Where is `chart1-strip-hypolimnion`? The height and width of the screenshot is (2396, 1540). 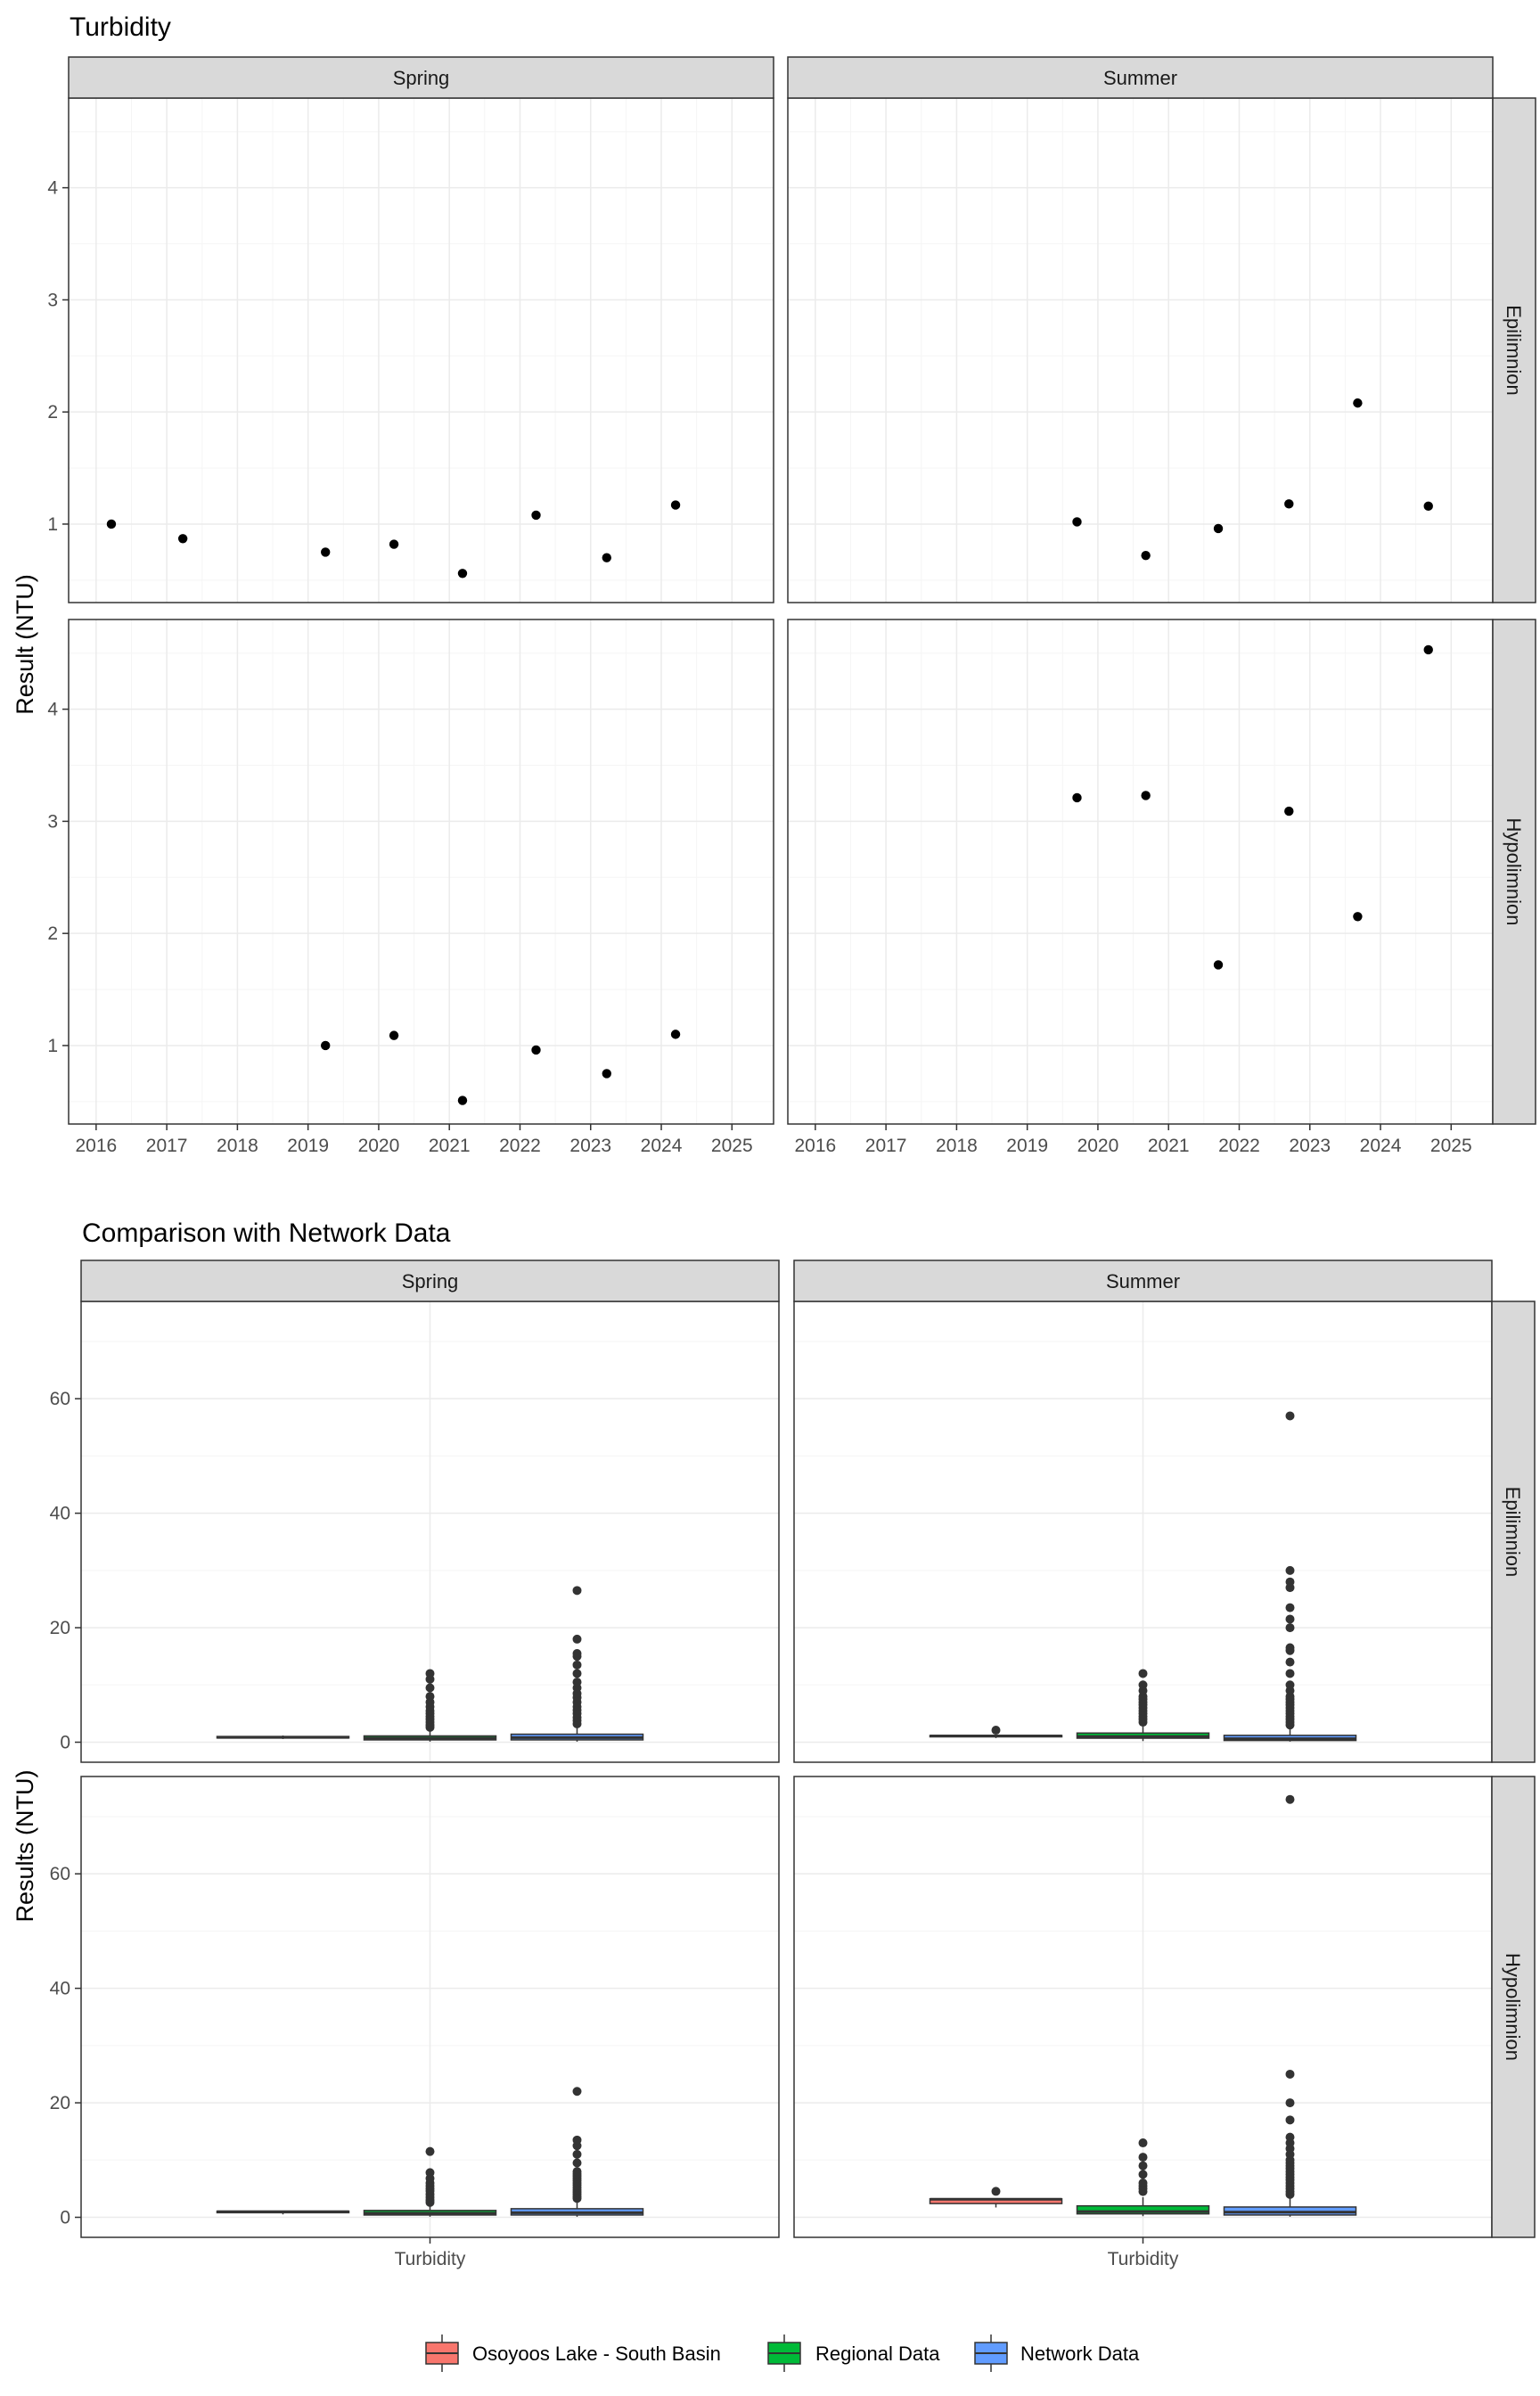
chart1-strip-hypolimnion is located at coordinates (1514, 872).